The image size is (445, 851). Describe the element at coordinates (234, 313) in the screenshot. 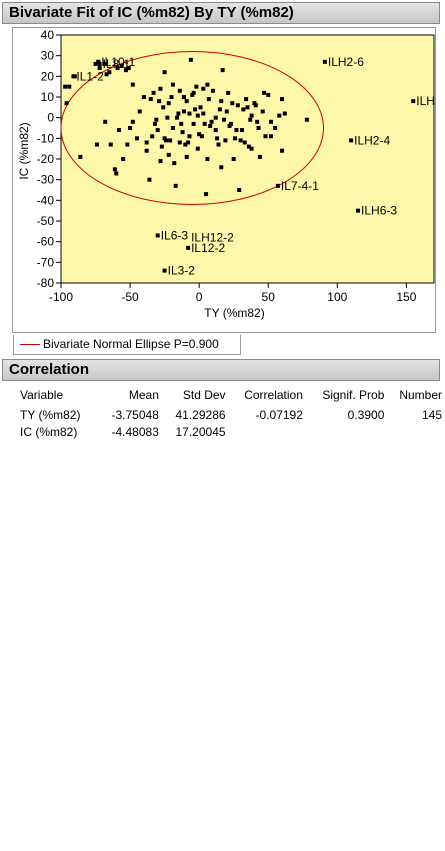

I see `x-axis-label: TY (%m82)` at that location.